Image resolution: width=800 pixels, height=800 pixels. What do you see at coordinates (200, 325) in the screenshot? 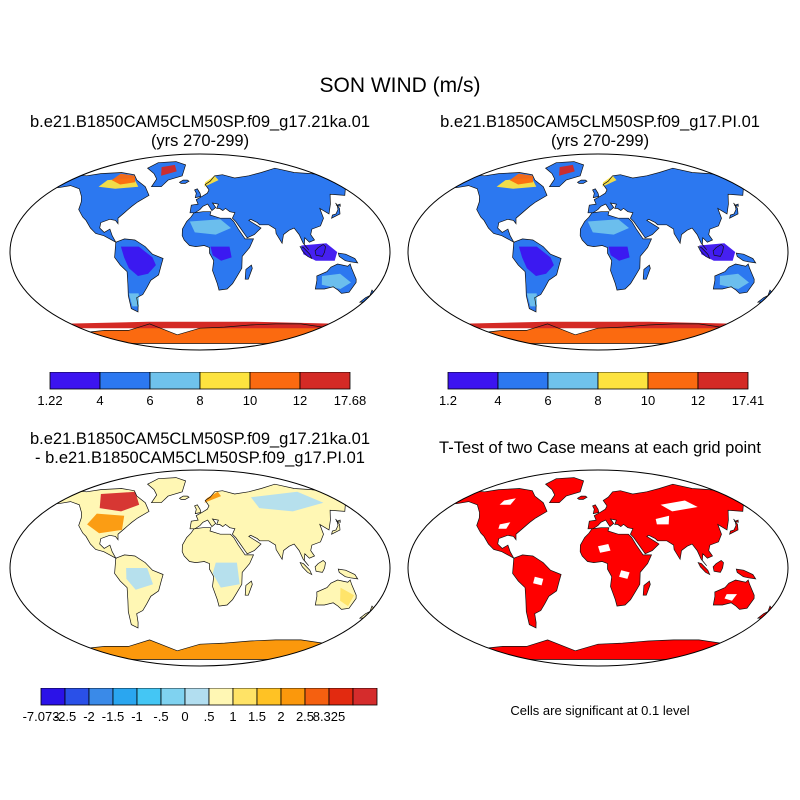
I see `antarctic-coastal-max` at bounding box center [200, 325].